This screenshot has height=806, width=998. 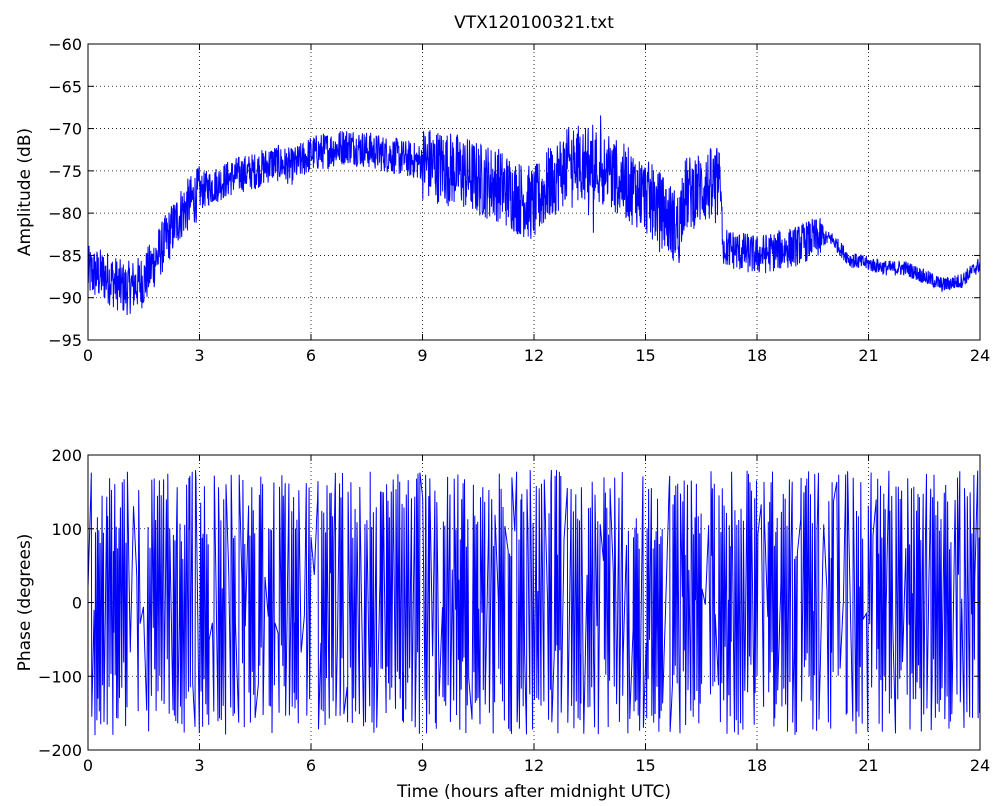 I want to click on y-tick-label: −70, so click(x=65, y=129).